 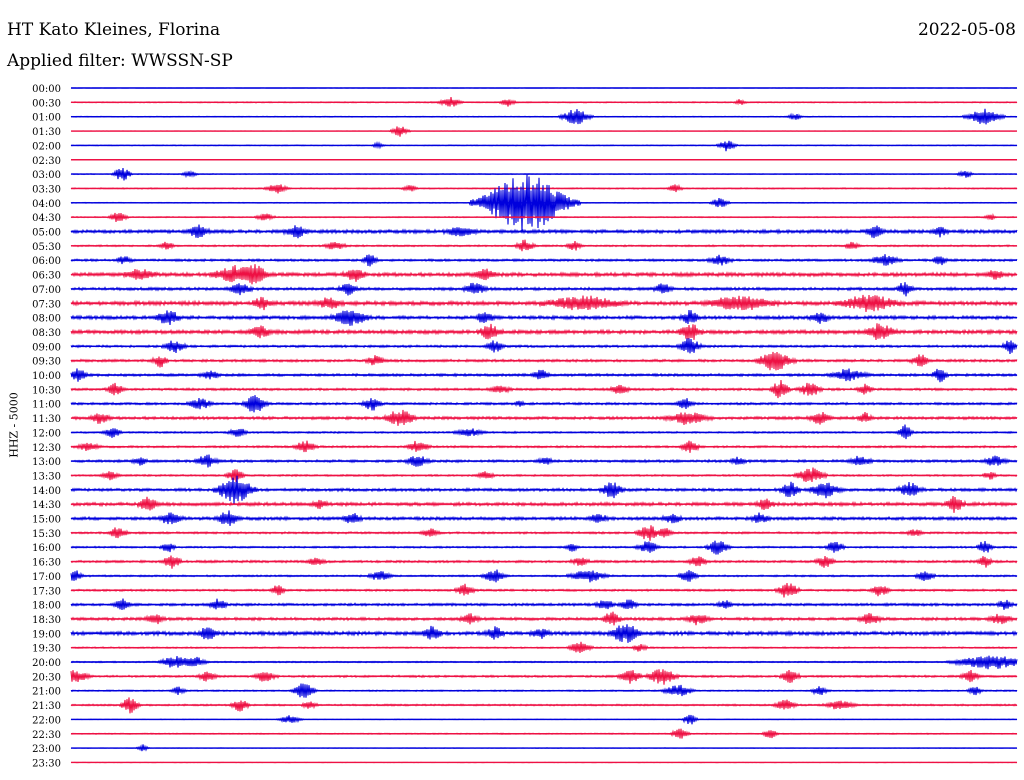 What do you see at coordinates (46, 204) in the screenshot?
I see `time-label: 04:00` at bounding box center [46, 204].